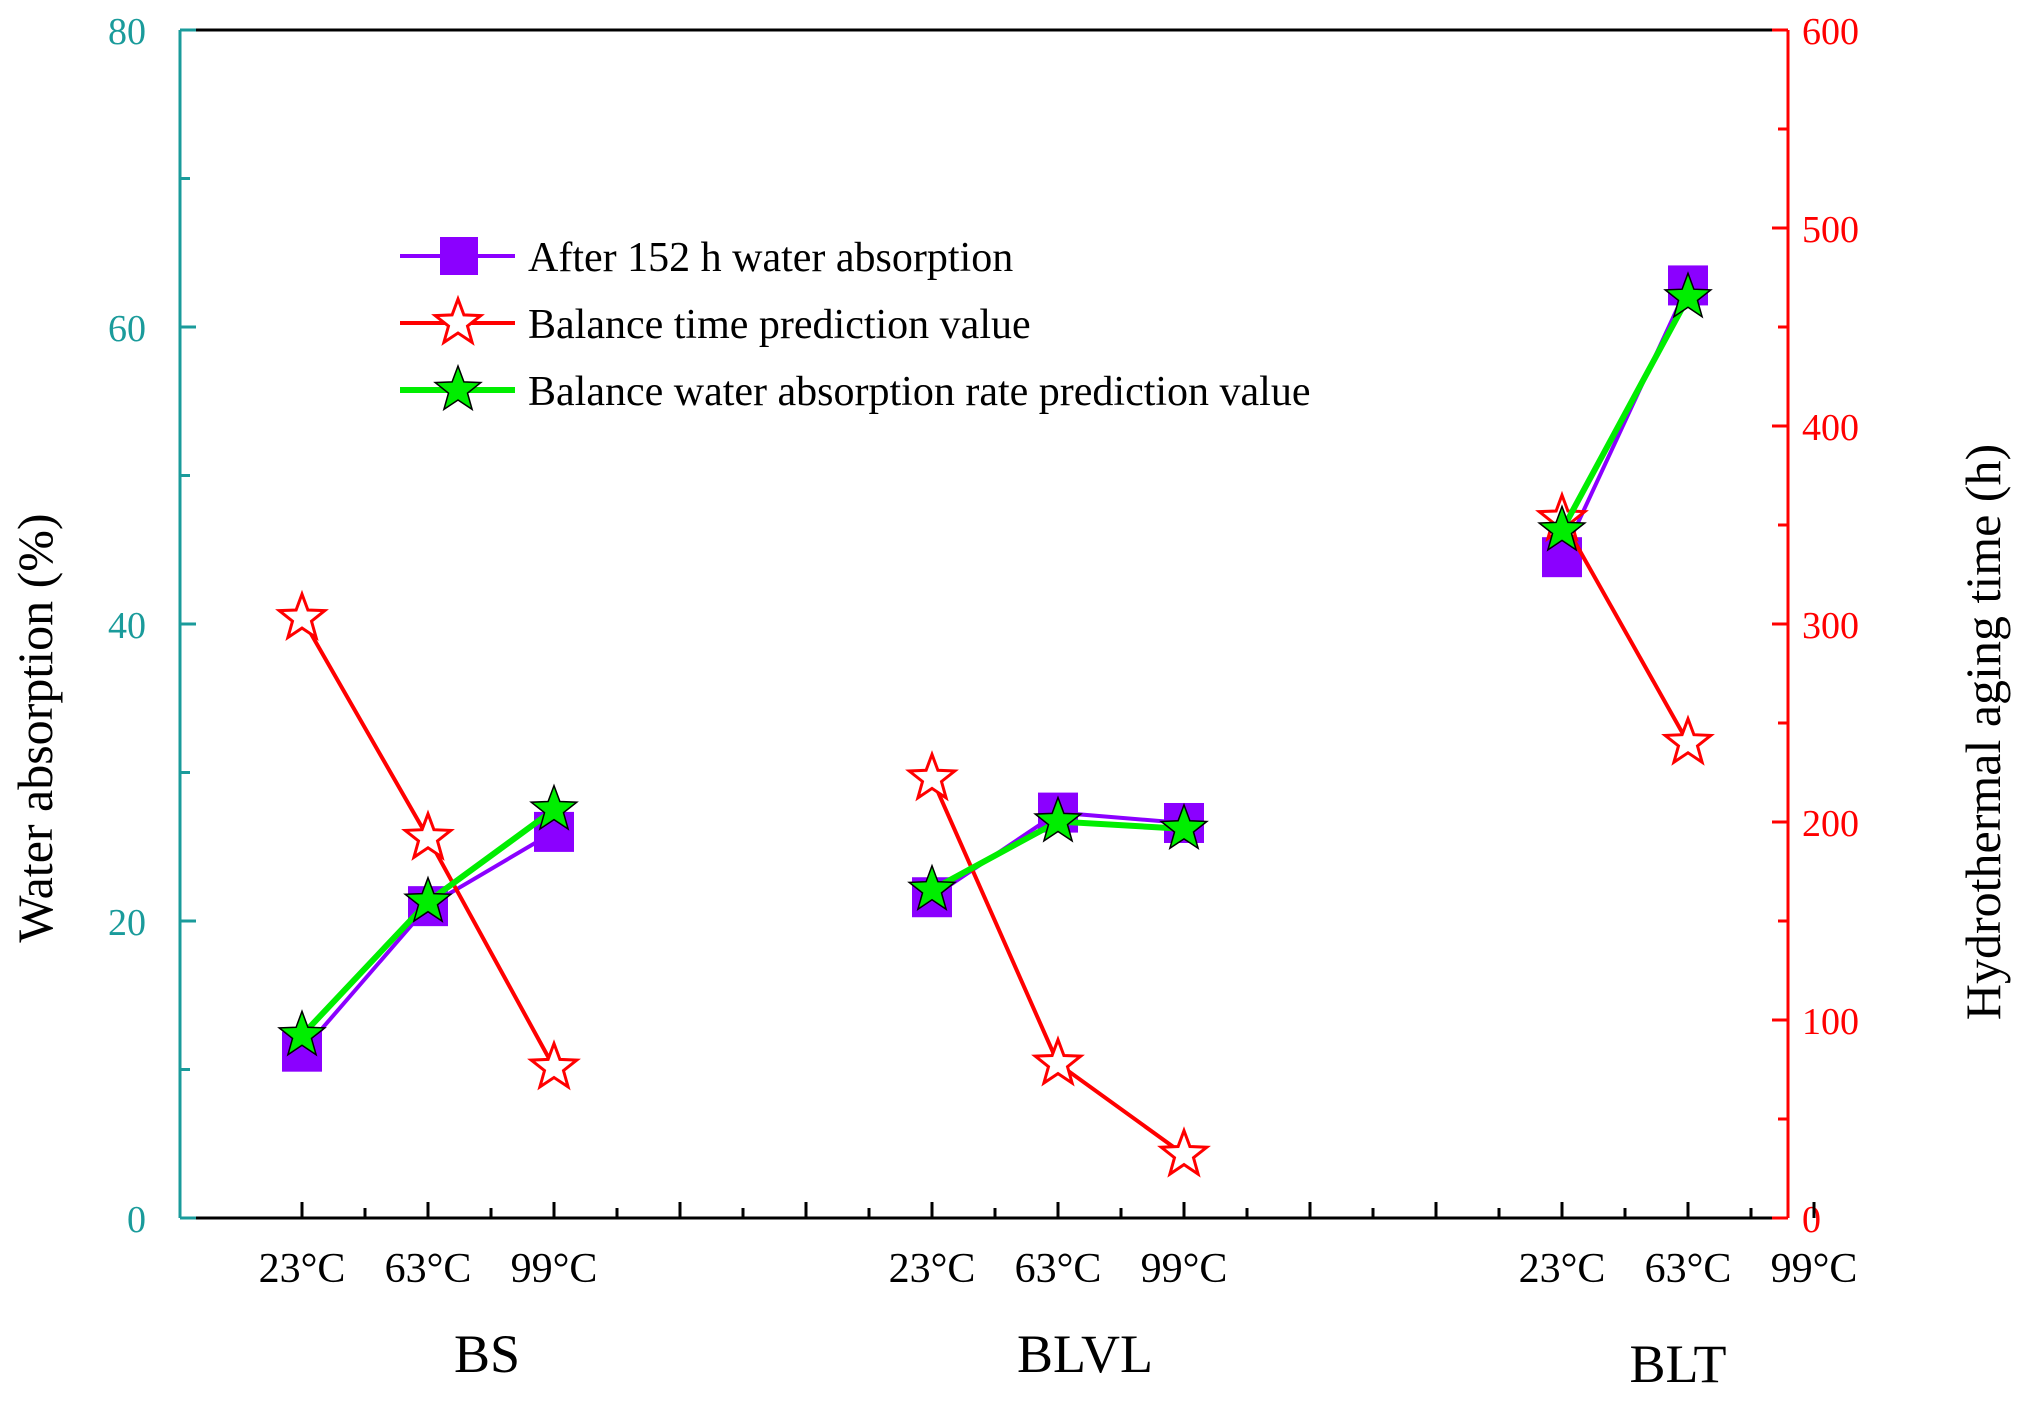  Describe the element at coordinates (1677, 1364) in the screenshot. I see `group-label-blt: BLT` at that location.